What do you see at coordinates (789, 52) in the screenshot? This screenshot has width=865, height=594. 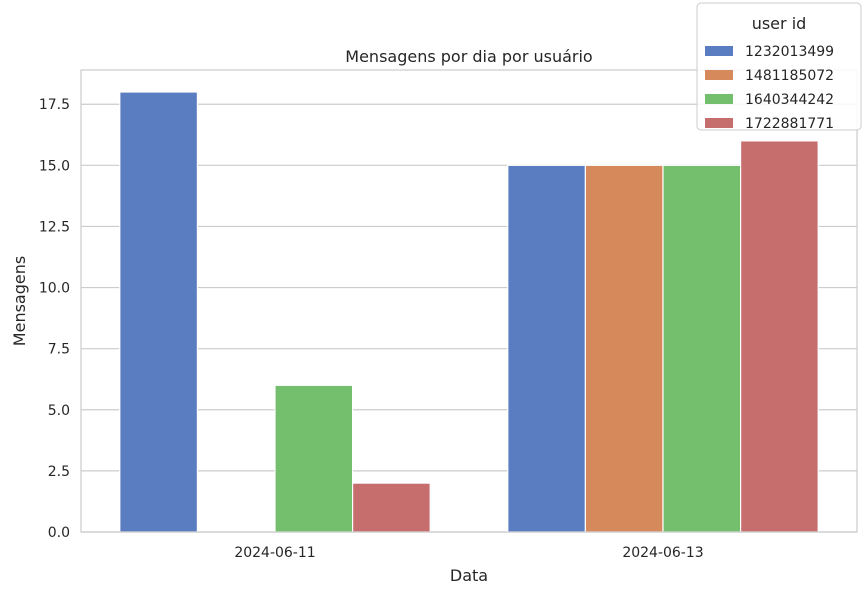 I see `legend-label: 1232013499` at bounding box center [789, 52].